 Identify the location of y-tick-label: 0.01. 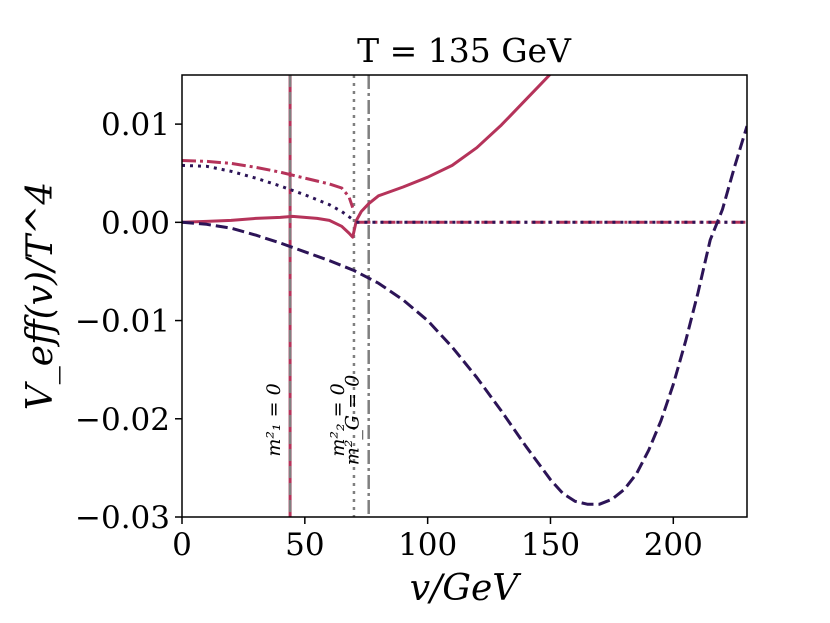
(135, 125).